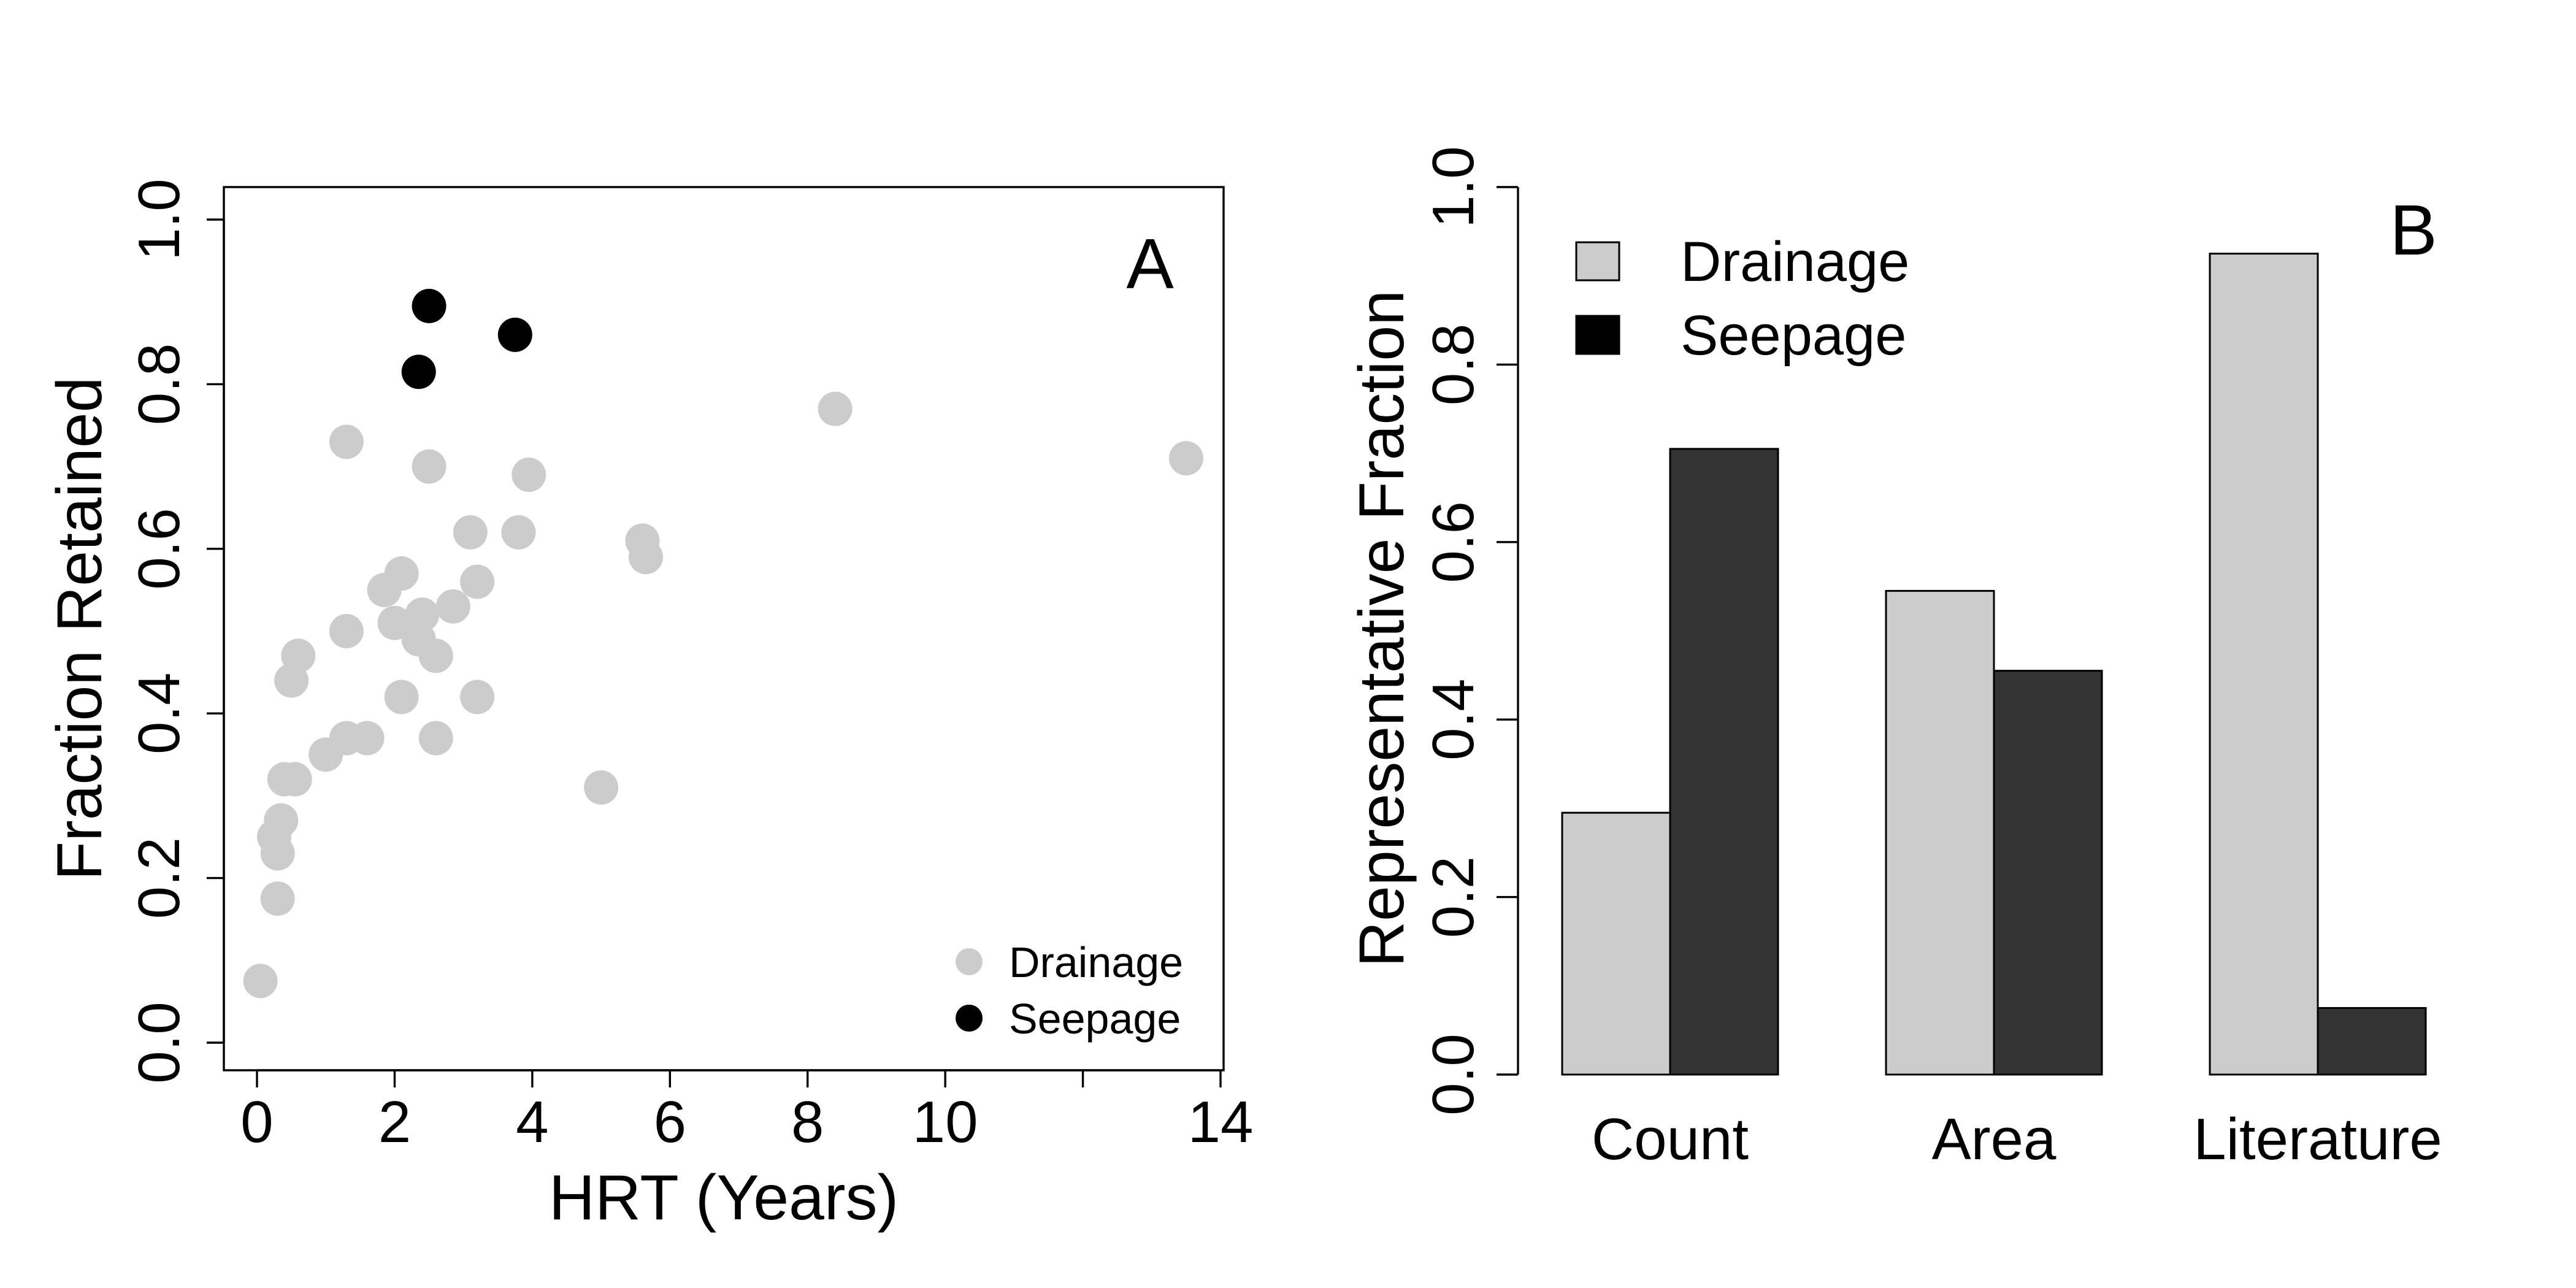 This screenshot has height=1288, width=2576. I want to click on bar-literature-drainage, so click(2264, 664).